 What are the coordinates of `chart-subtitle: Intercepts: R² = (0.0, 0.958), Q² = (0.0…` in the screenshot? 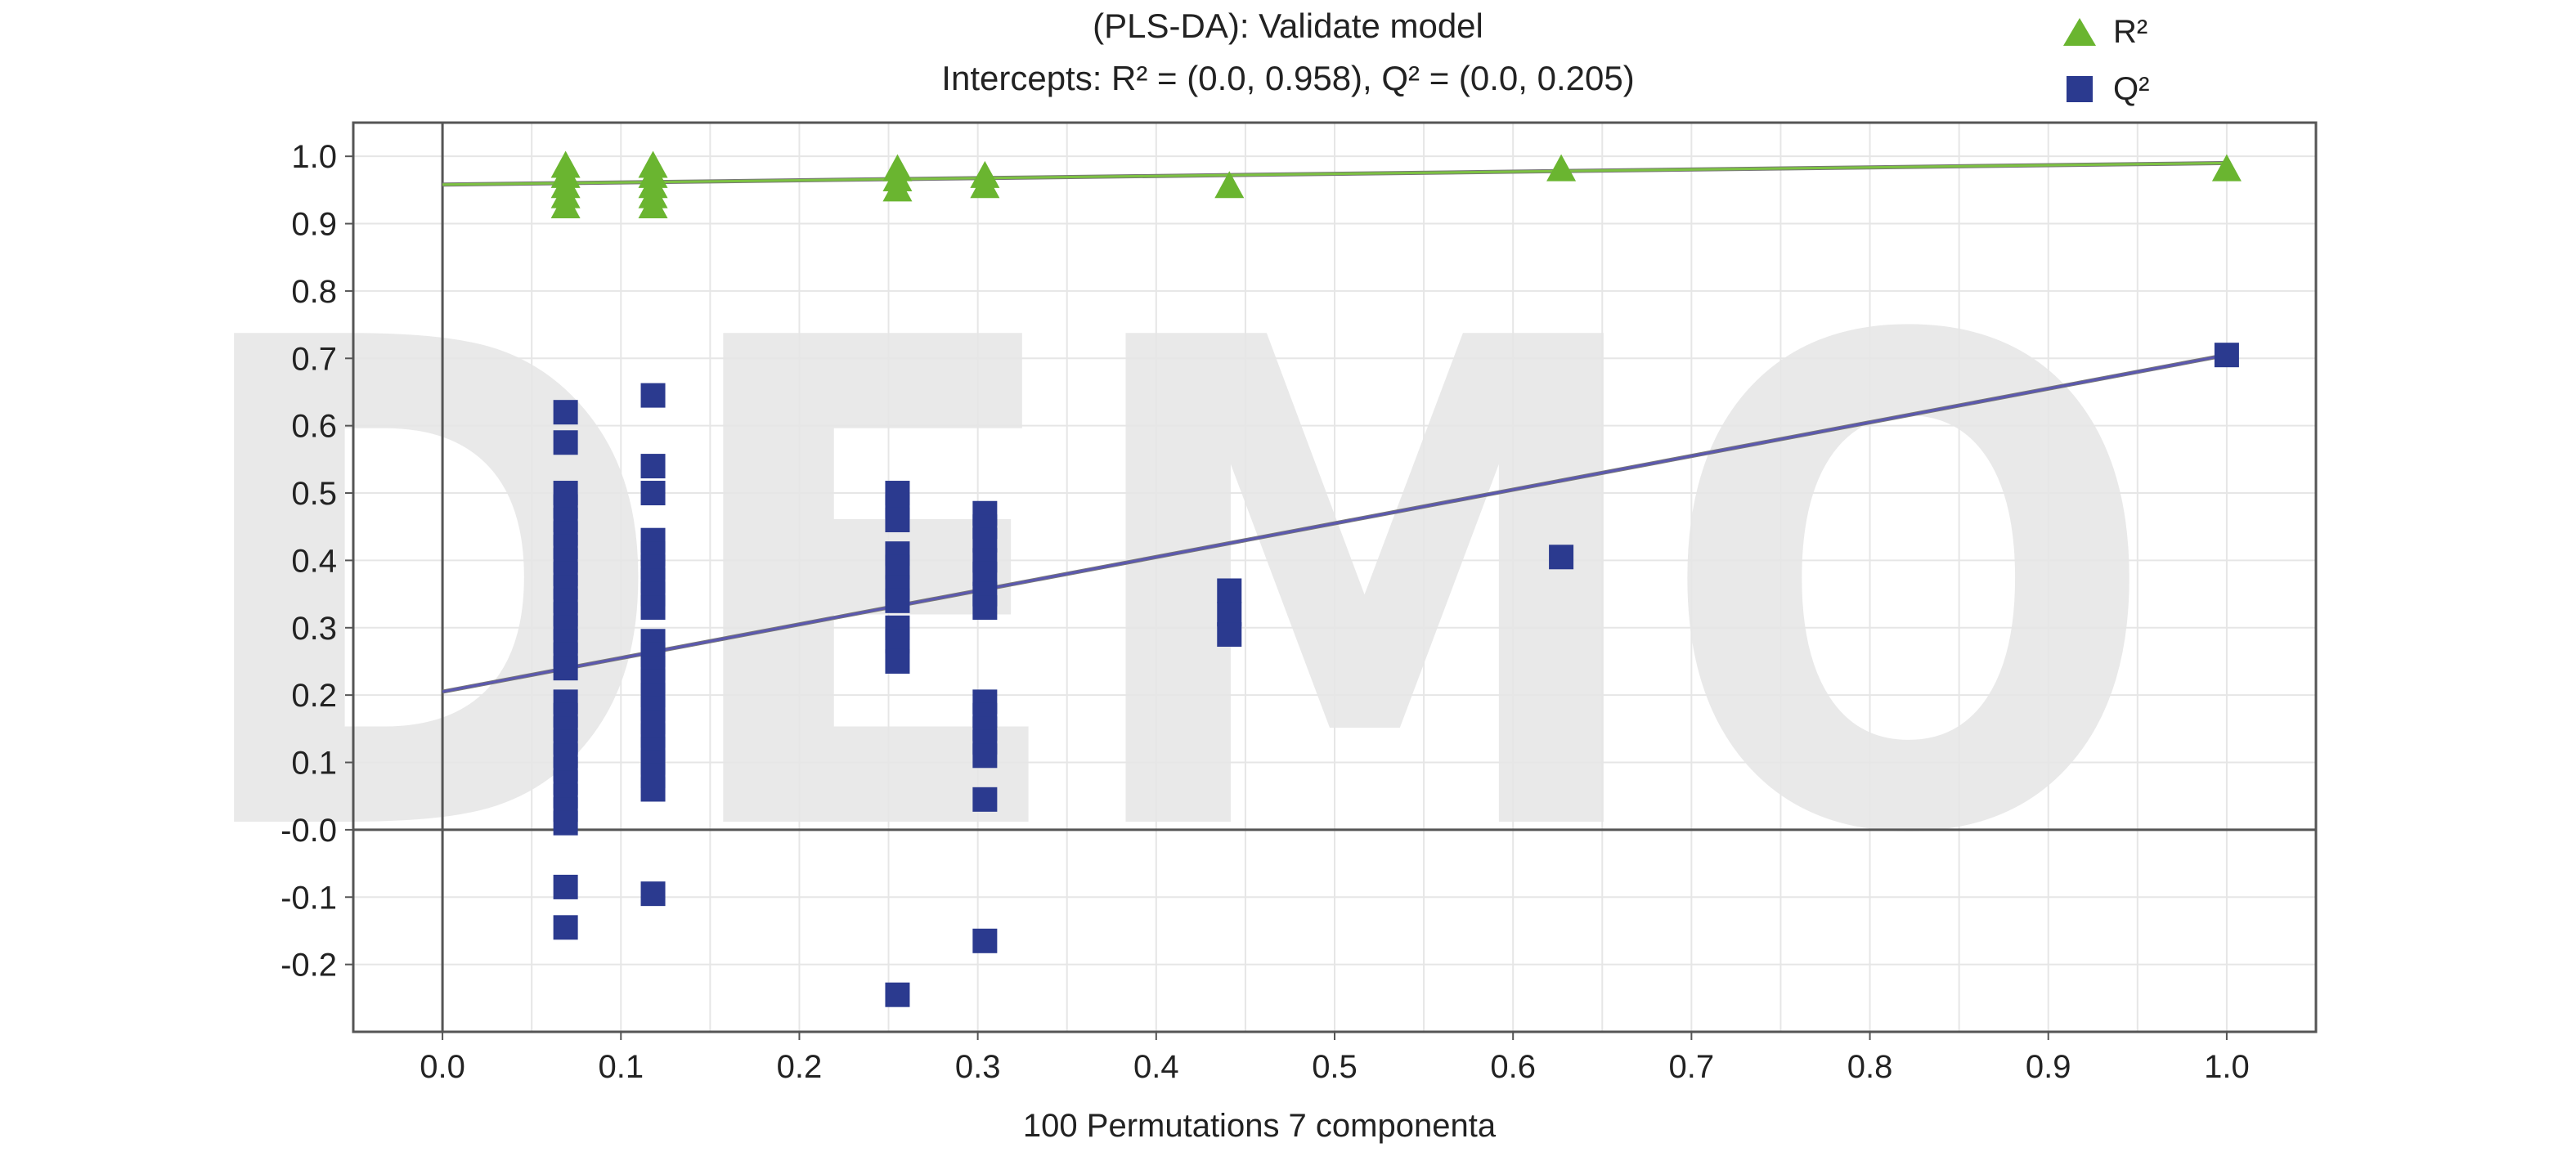 It's located at (1287, 78).